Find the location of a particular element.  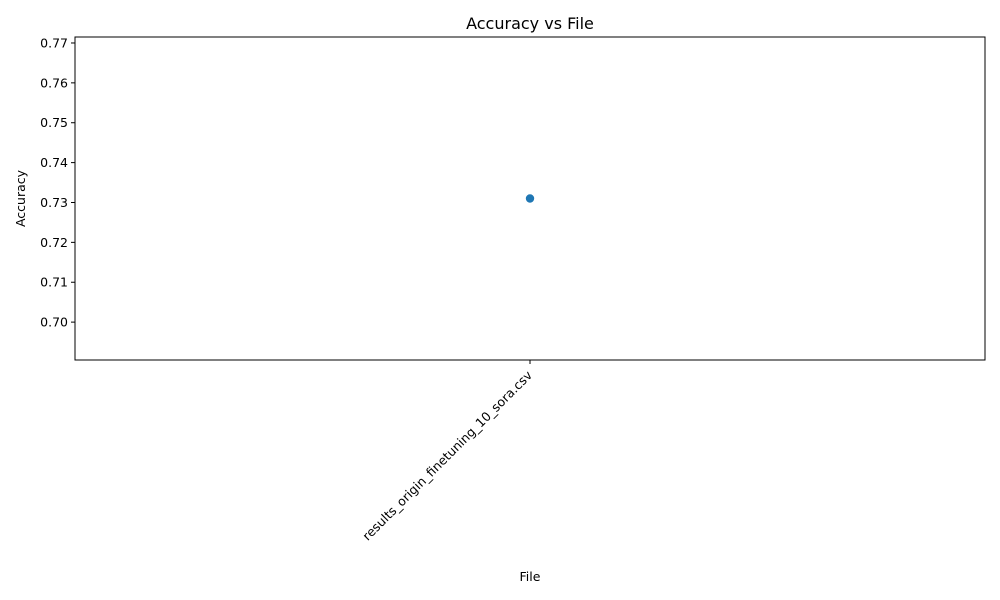

chart-title: Accuracy vs File is located at coordinates (530, 23).